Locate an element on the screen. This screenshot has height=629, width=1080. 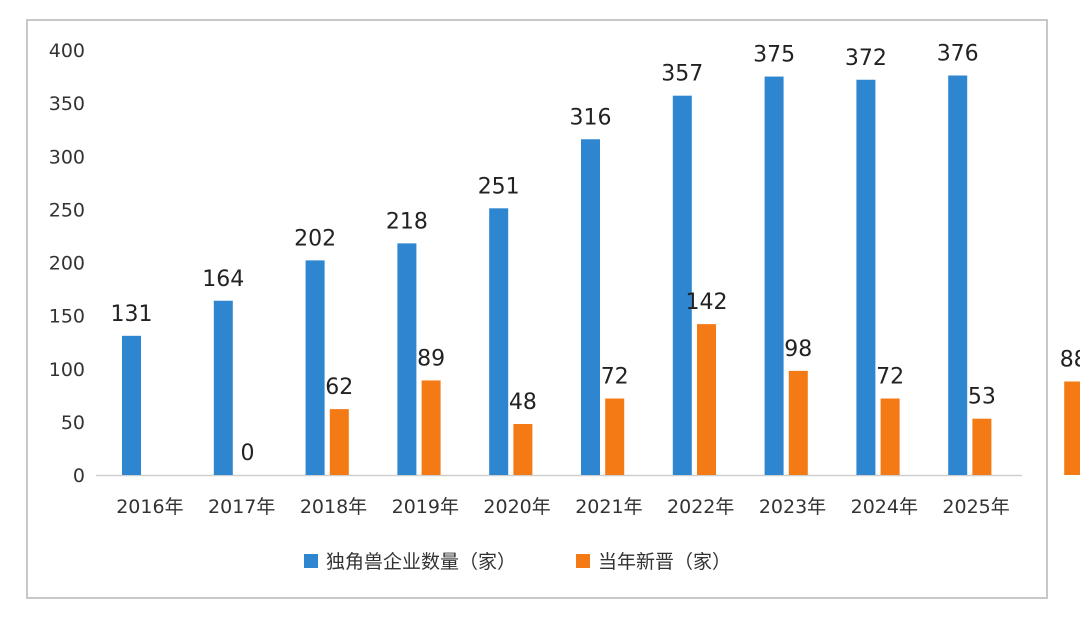
y-tick-label: 50 is located at coordinates (73, 423).